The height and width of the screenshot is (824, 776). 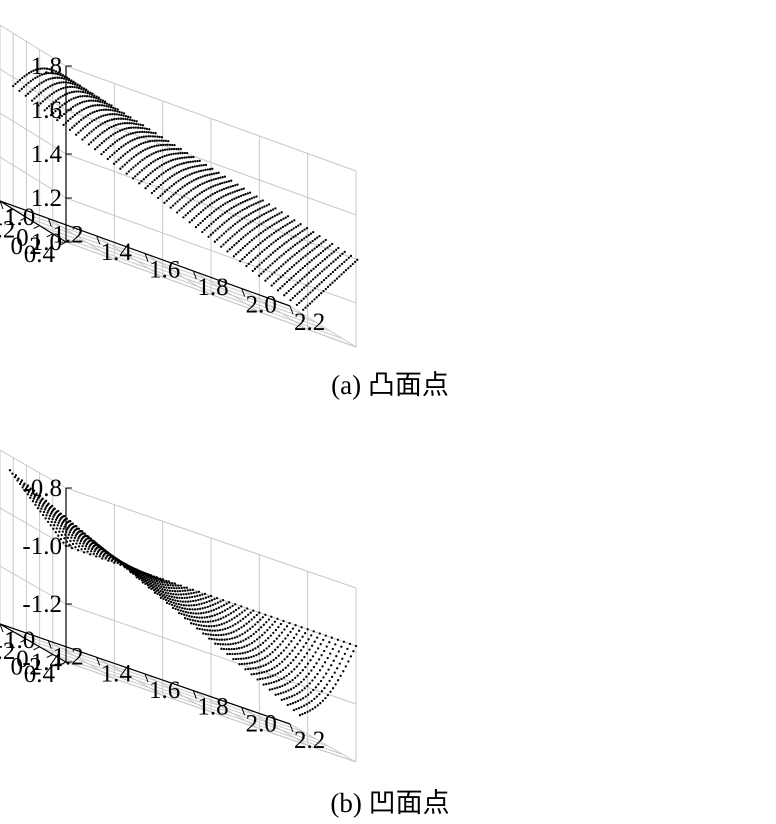 What do you see at coordinates (67, 235) in the screenshot?
I see `x-tick-label: 1.2` at bounding box center [67, 235].